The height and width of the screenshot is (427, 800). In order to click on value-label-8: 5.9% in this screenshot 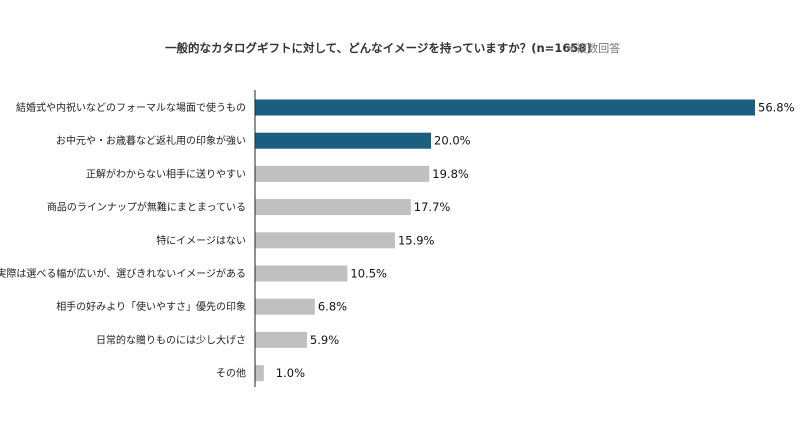, I will do `click(324, 340)`.